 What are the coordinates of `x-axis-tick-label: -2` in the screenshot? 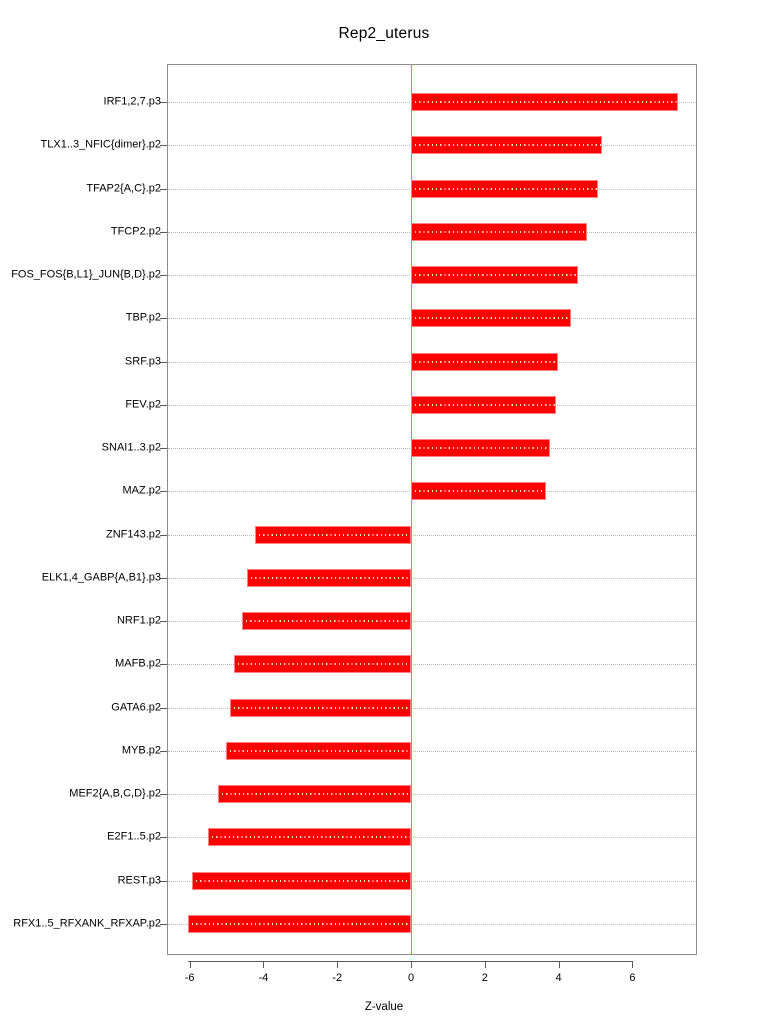 It's located at (337, 978).